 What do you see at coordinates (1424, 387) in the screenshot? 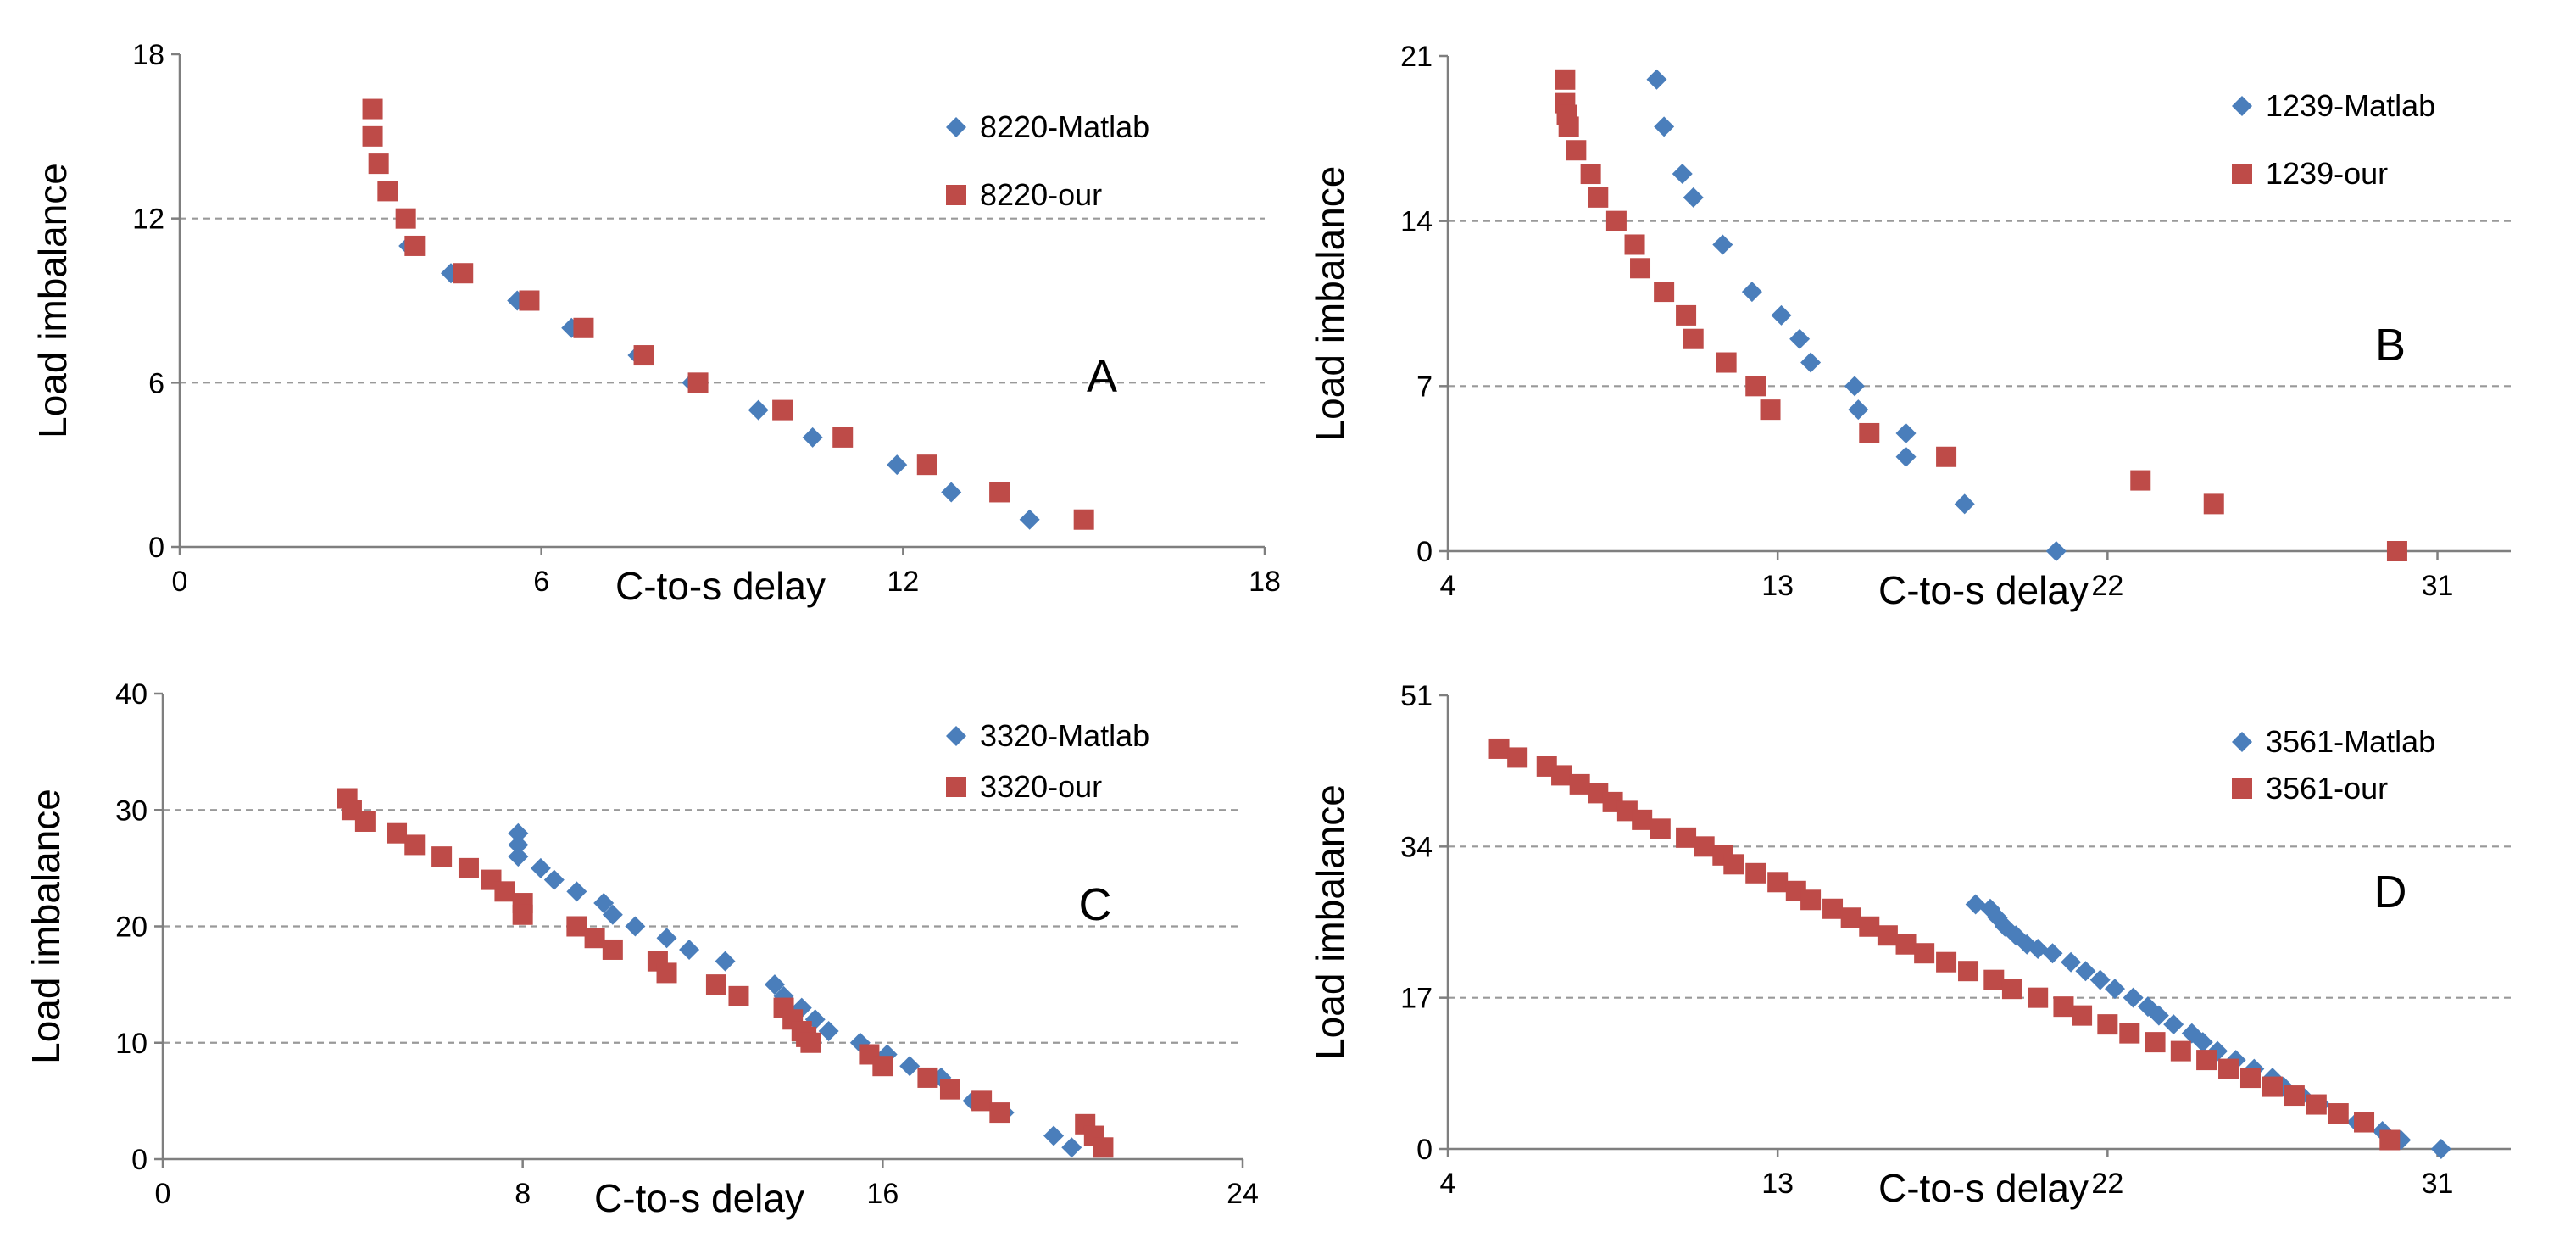
I see `y-tick-label: 7` at bounding box center [1424, 387].